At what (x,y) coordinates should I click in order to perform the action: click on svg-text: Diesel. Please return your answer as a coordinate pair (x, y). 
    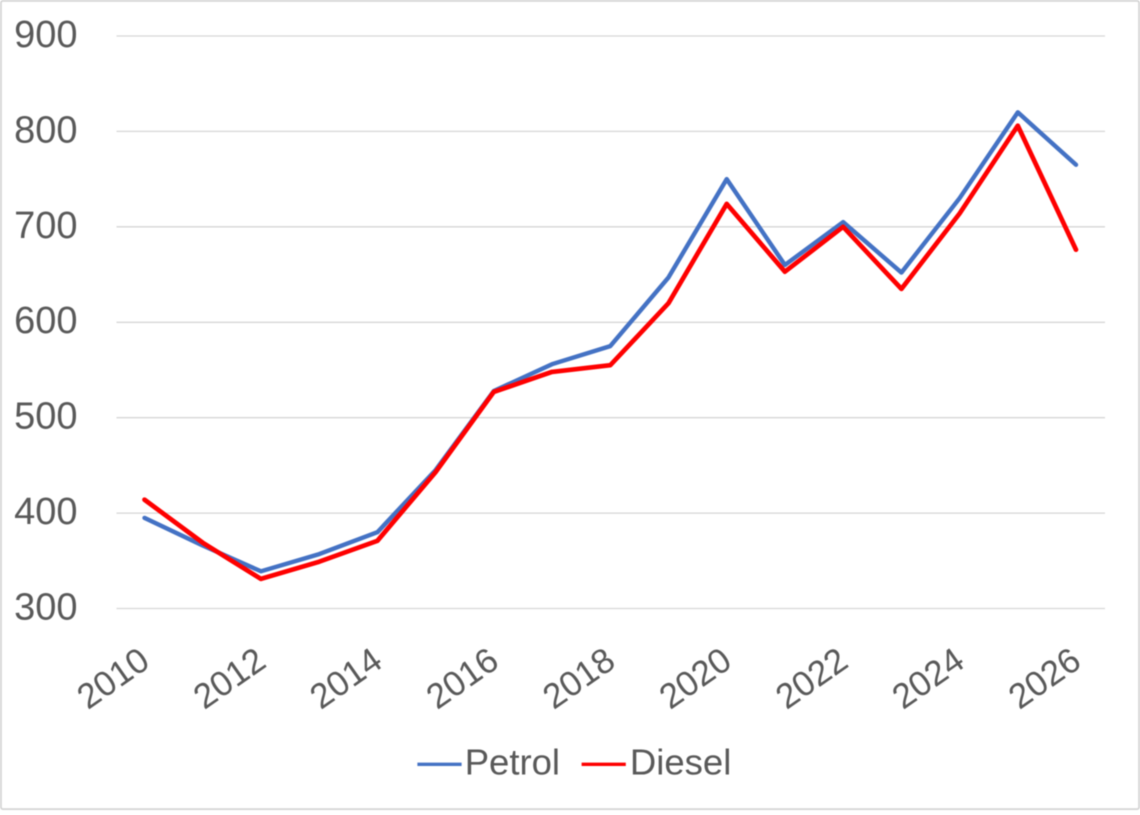
    Looking at the image, I should click on (680, 762).